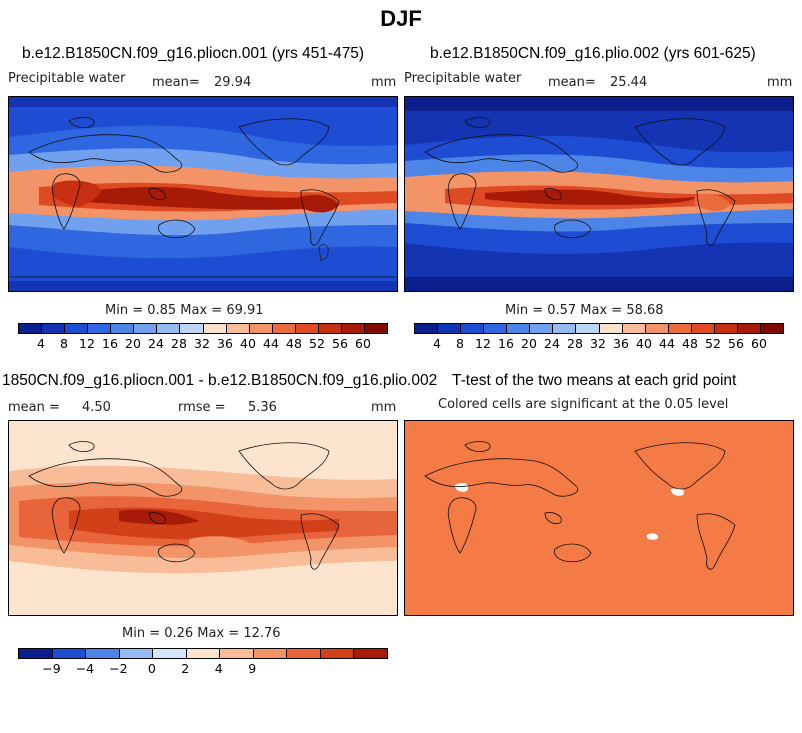  I want to click on panel1-mean-label: mean=, so click(176, 82).